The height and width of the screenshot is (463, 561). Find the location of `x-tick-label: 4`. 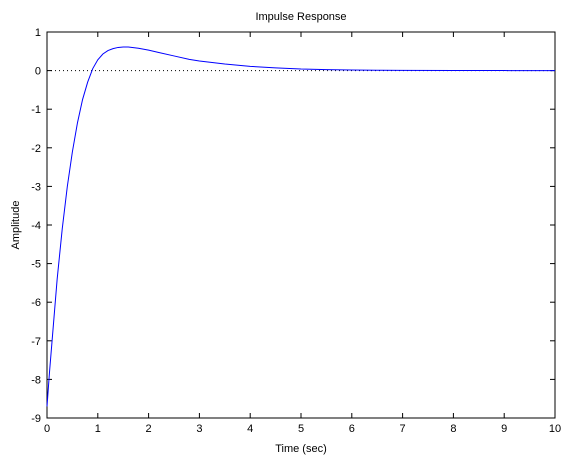

x-tick-label: 4 is located at coordinates (250, 429).